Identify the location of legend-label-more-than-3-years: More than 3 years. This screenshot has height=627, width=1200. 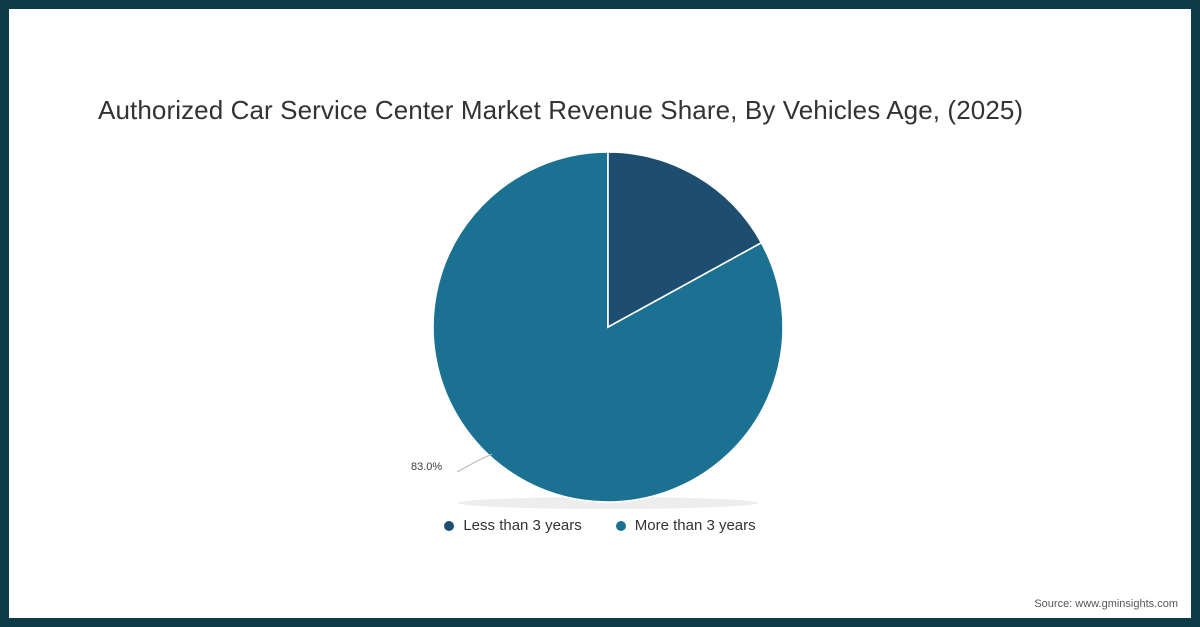
(695, 525).